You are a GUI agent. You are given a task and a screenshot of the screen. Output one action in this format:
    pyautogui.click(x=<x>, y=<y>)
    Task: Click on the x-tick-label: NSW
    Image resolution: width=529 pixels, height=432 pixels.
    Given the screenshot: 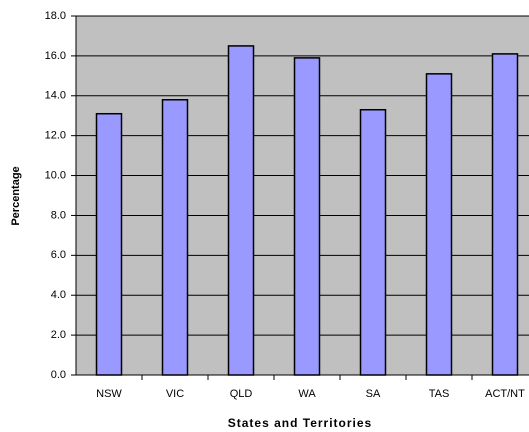 What is the action you would take?
    pyautogui.click(x=109, y=394)
    